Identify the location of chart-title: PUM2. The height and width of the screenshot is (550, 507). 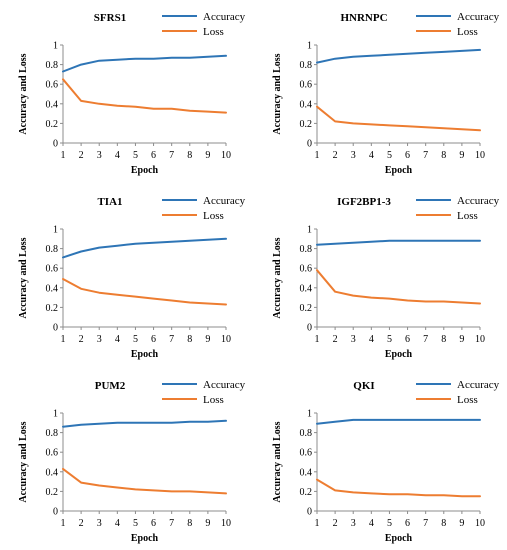
(110, 386).